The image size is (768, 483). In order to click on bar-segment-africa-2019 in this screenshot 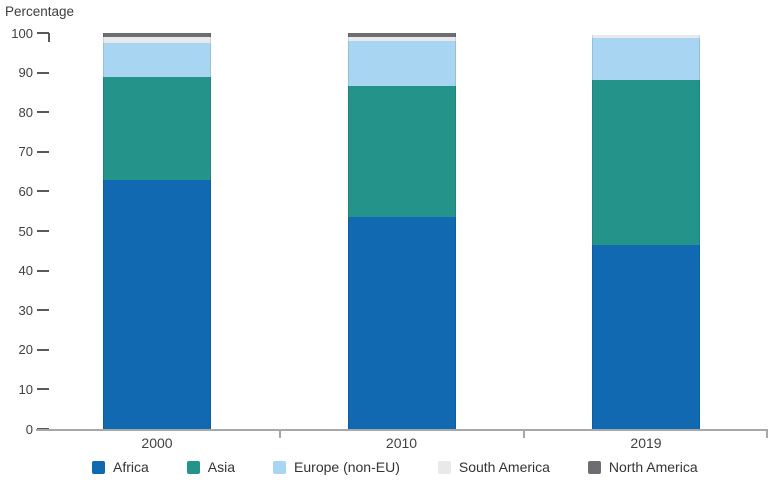, I will do `click(646, 336)`.